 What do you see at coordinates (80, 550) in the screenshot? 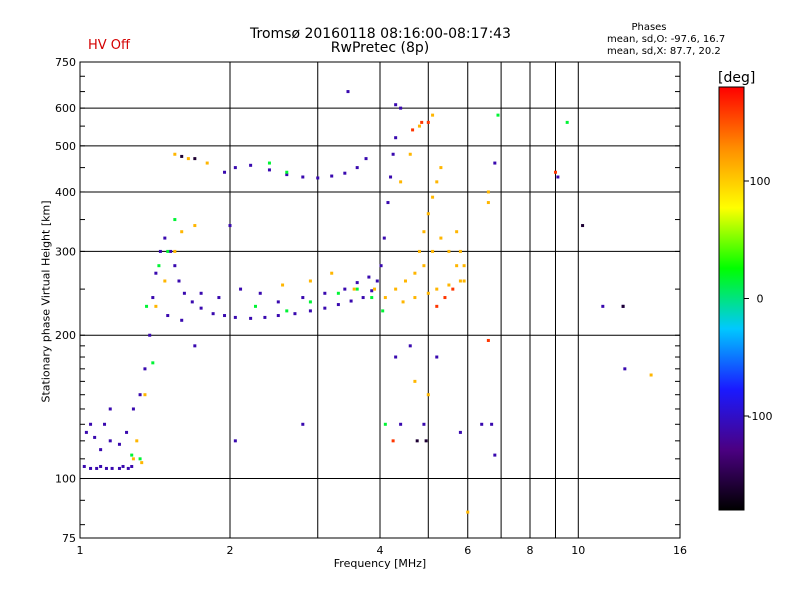
I see `x-tick-label: 1` at bounding box center [80, 550].